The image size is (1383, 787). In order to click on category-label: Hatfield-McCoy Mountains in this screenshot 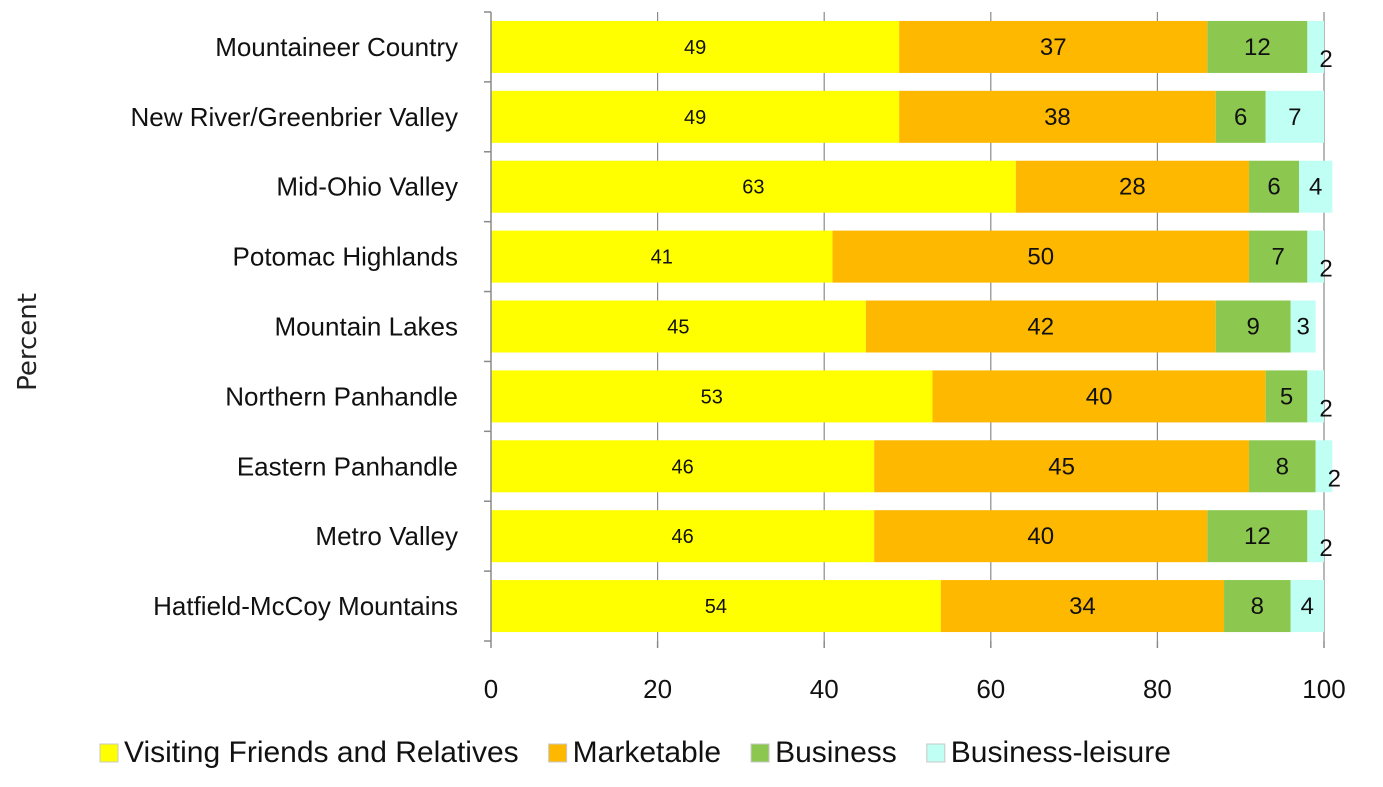, I will do `click(305, 606)`.